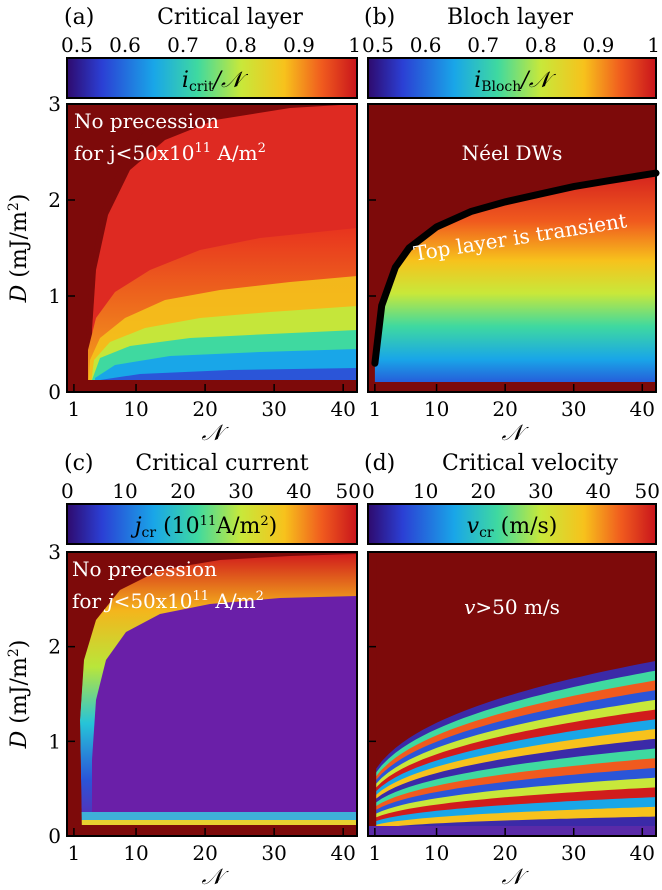 This screenshot has height=890, width=662. What do you see at coordinates (212, 694) in the screenshot?
I see `panel-c-heatmap` at bounding box center [212, 694].